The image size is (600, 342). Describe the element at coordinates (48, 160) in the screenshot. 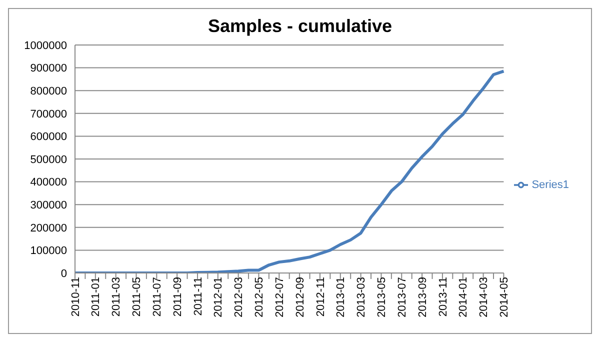

I see `y-tick-label: 500000` at that location.